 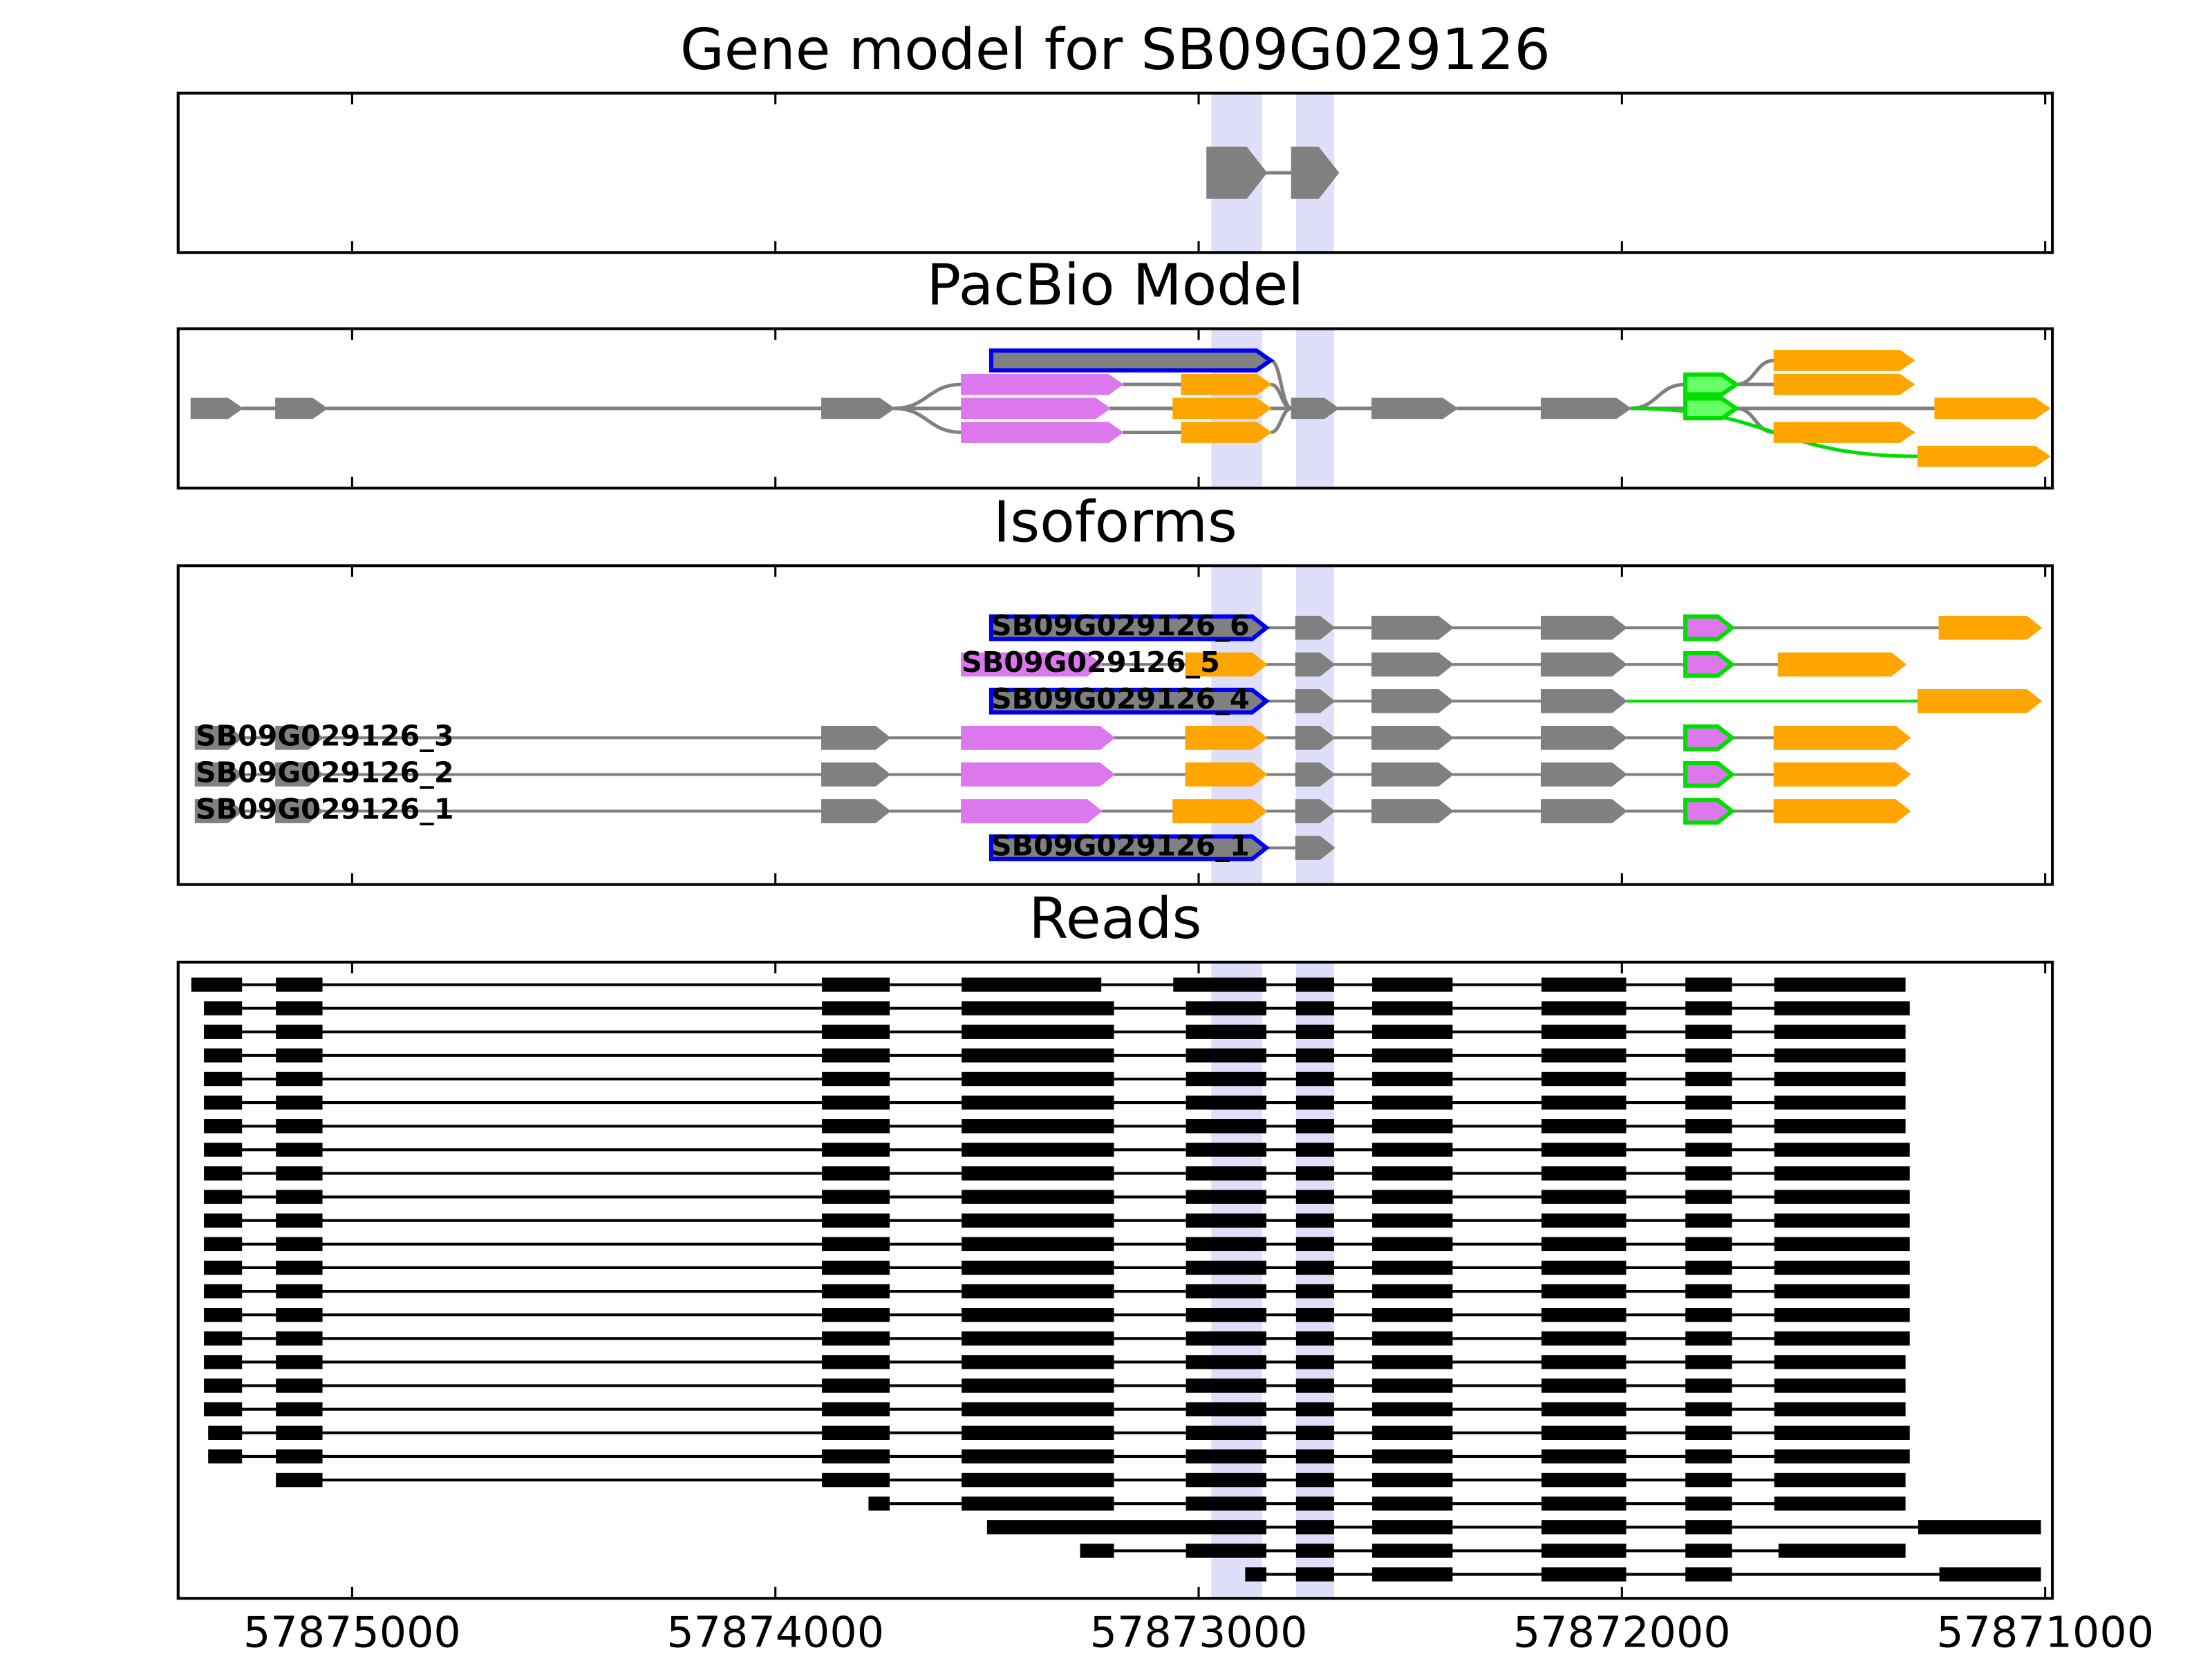 I want to click on isoform-label: SB09G029126_3, so click(x=325, y=735).